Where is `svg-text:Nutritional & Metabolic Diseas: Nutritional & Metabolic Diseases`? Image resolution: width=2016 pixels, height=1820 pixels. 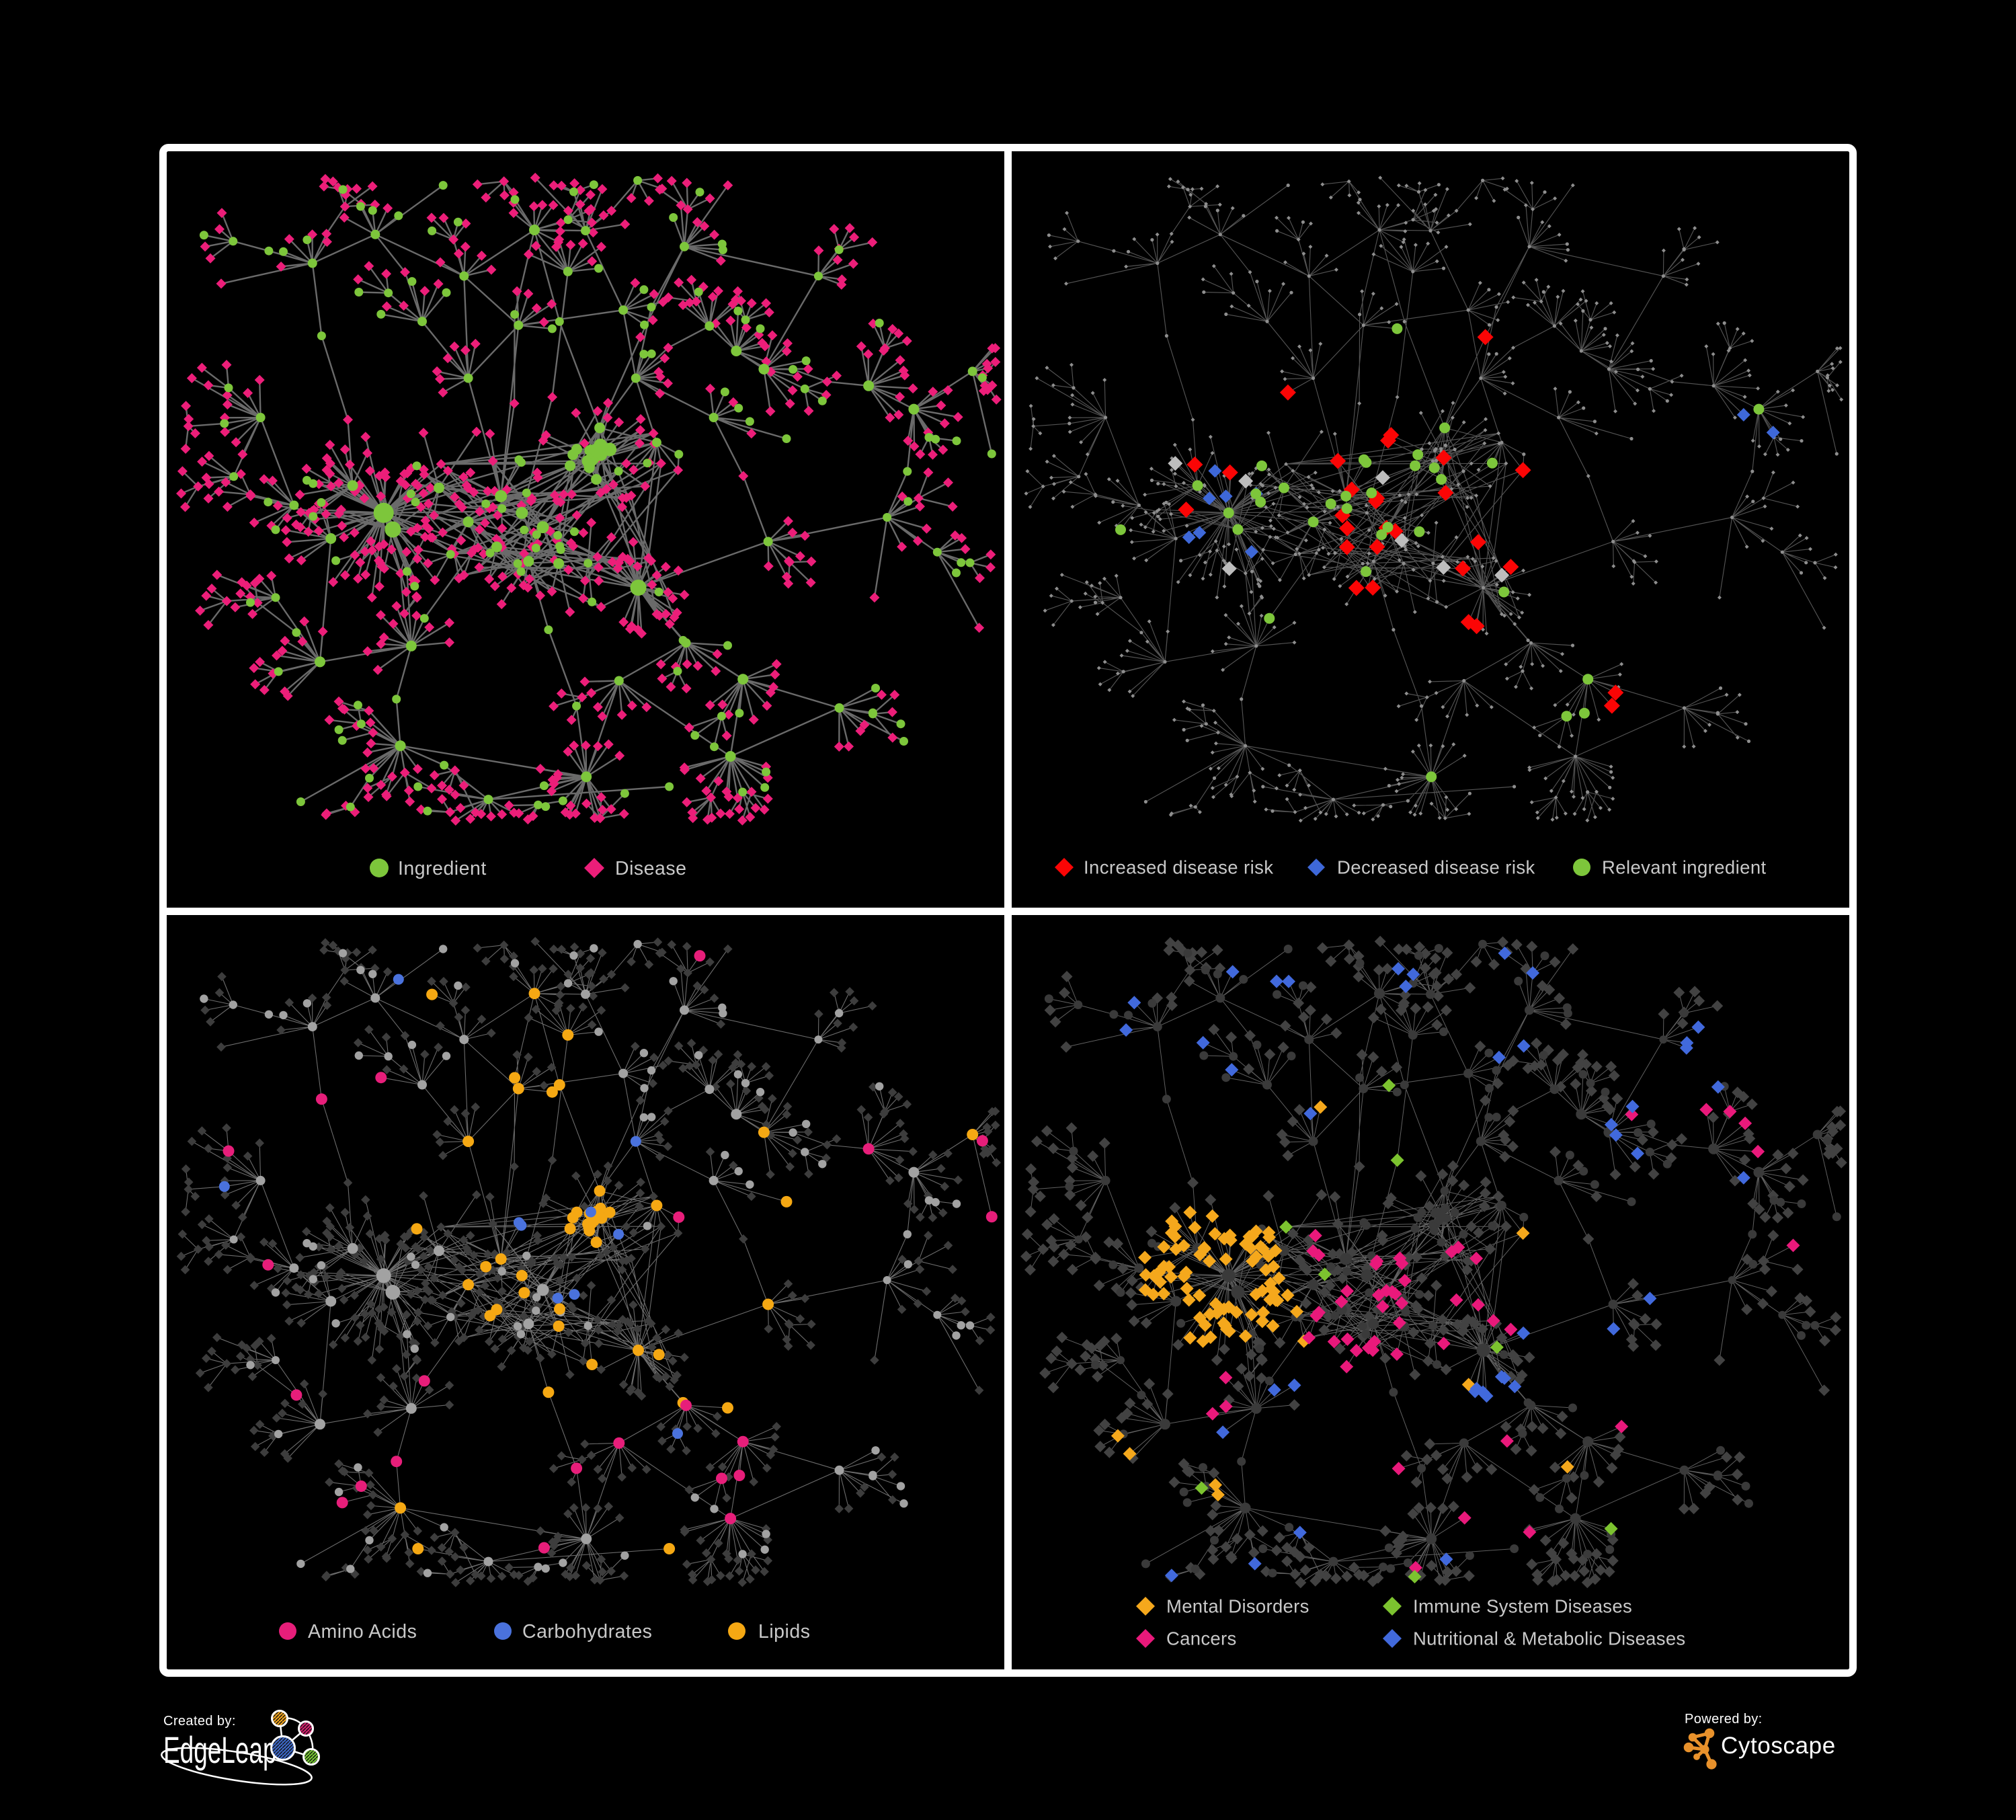
svg-text:Nutritional & Metabolic Diseas: Nutritional & Metabolic Diseases is located at coordinates (1549, 1638).